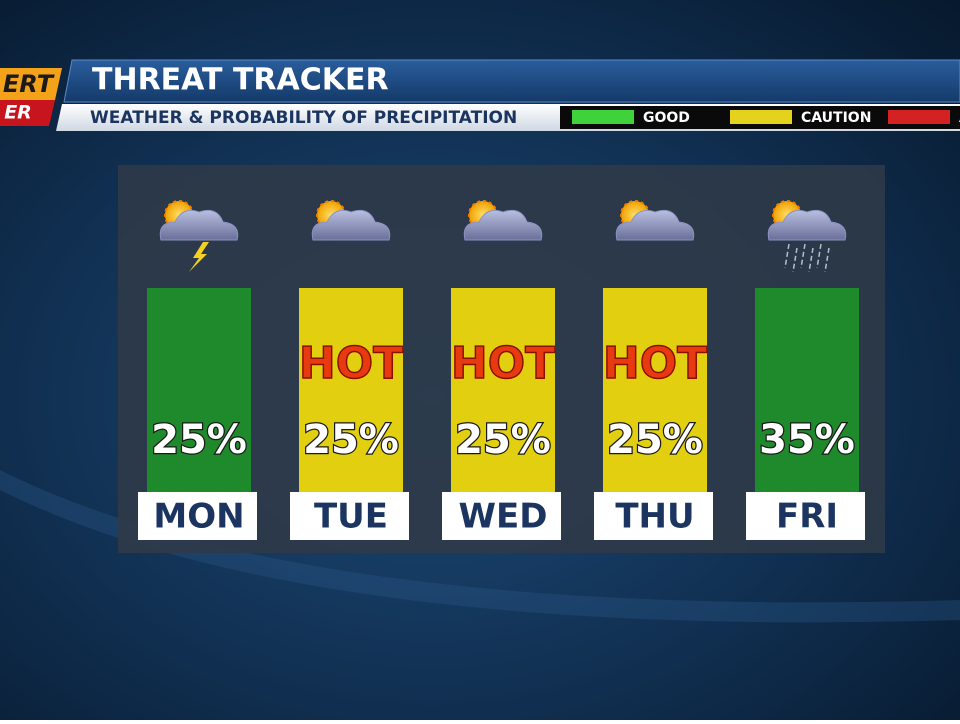 The width and height of the screenshot is (960, 724). What do you see at coordinates (511, 81) in the screenshot?
I see `title-banner` at bounding box center [511, 81].